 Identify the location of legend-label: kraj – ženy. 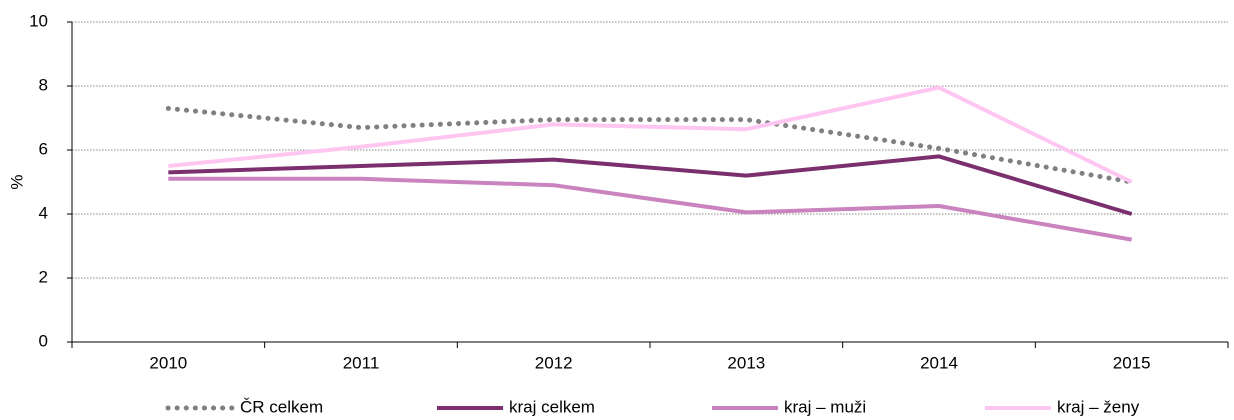
(1098, 406).